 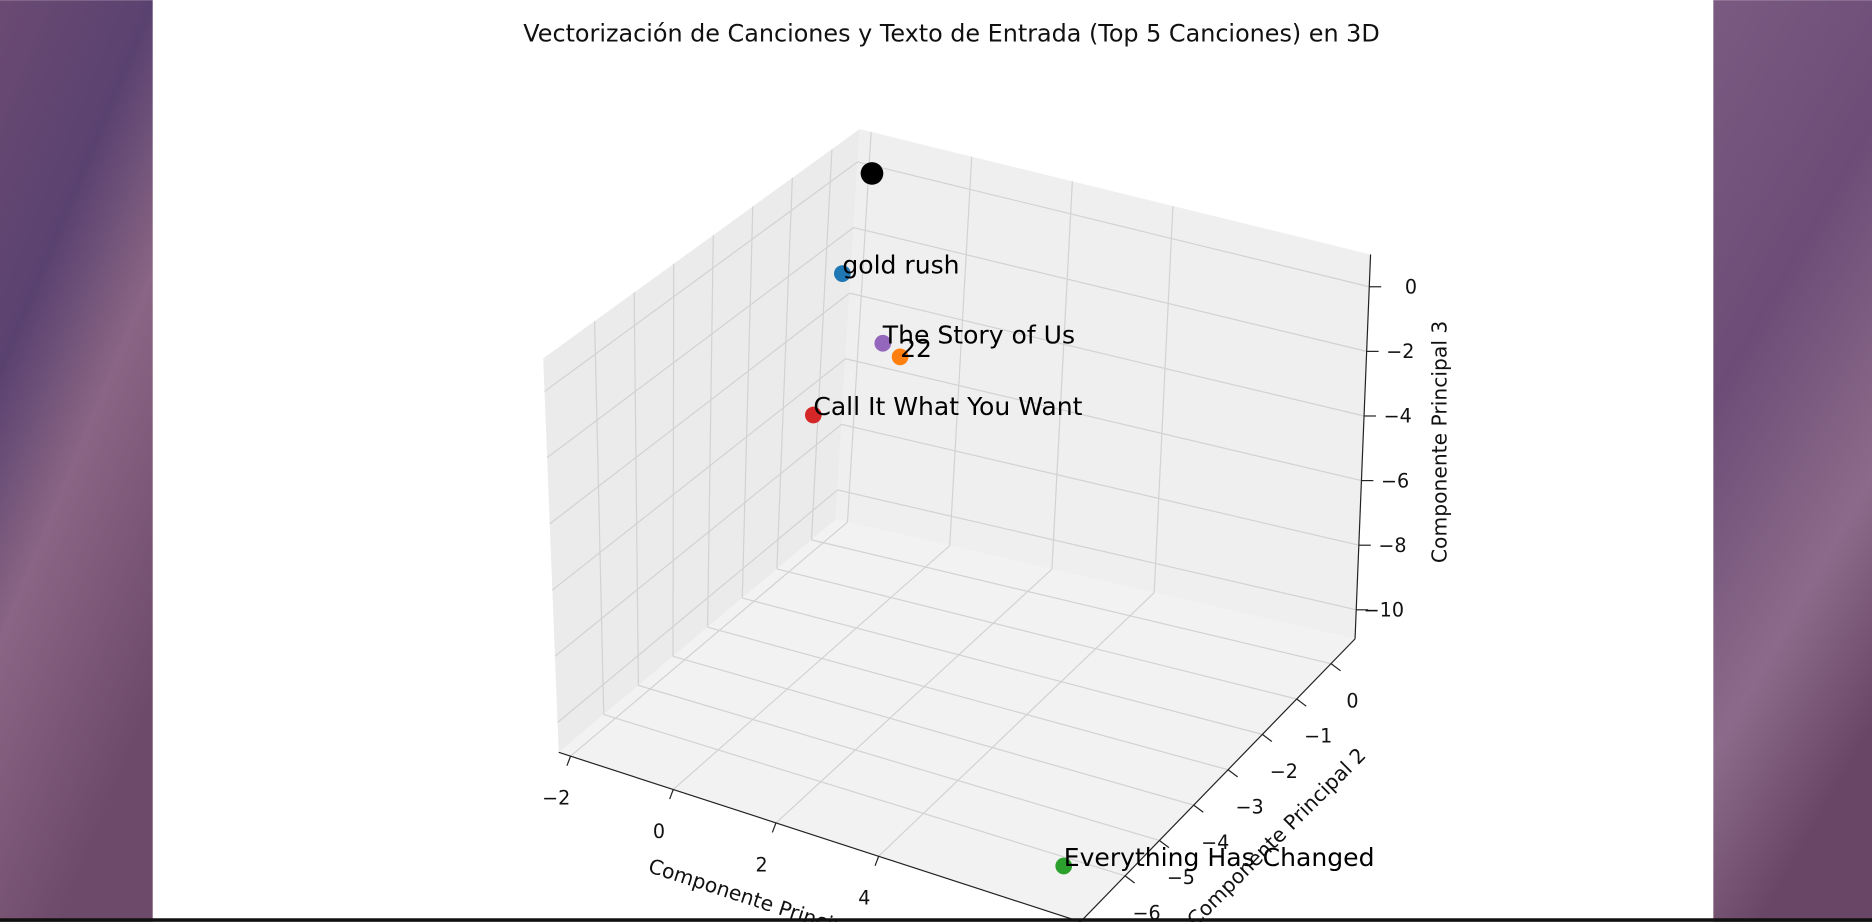 I want to click on x-tick-label: 2, so click(x=762, y=864).